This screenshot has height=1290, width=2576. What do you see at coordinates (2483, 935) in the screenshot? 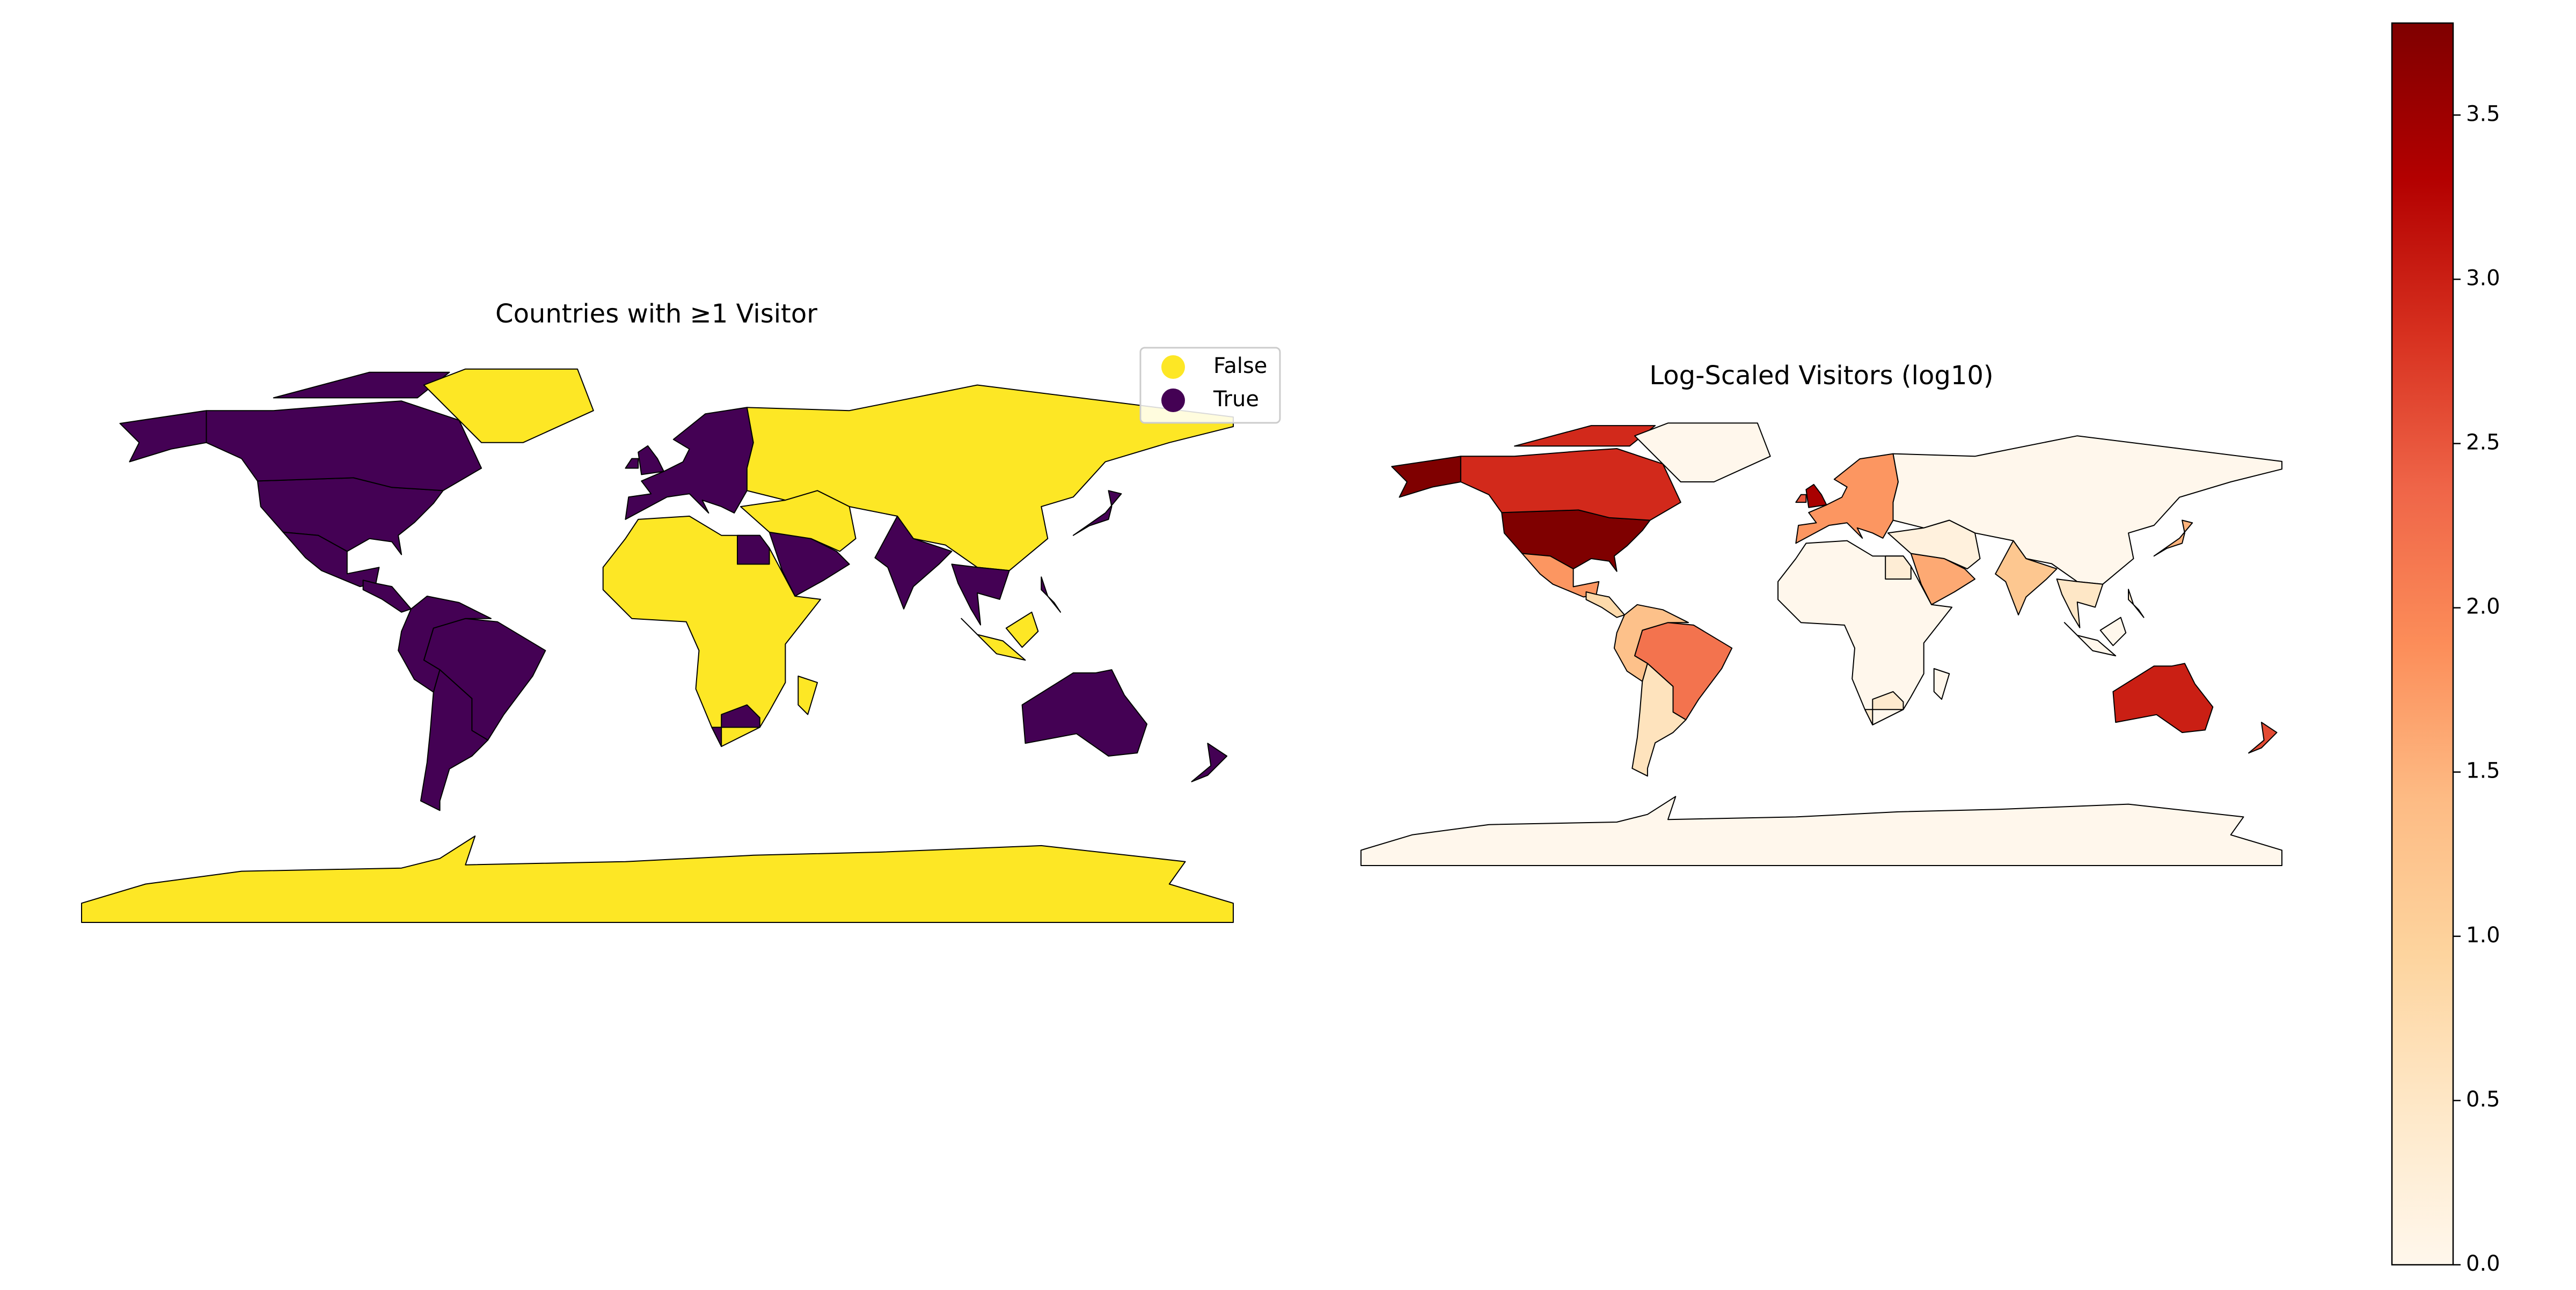
I see `colorbar-tick-label: 1.0` at bounding box center [2483, 935].